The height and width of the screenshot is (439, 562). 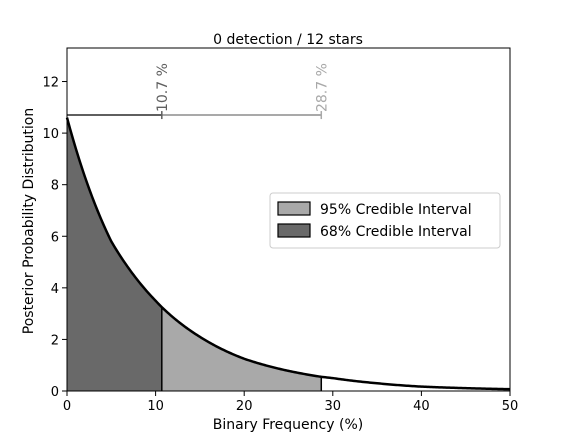 What do you see at coordinates (322, 87) in the screenshot?
I see `marker-label: 28.7 %` at bounding box center [322, 87].